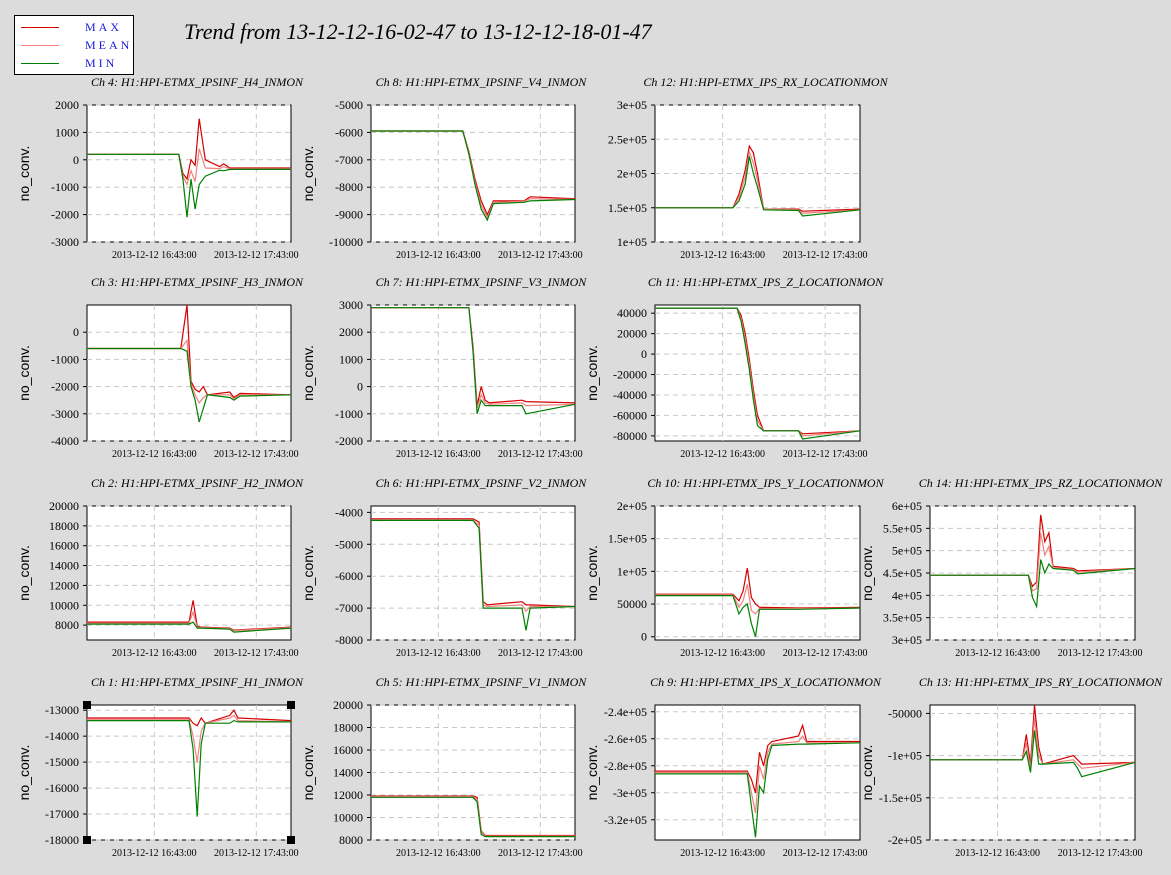 This screenshot has height=875, width=1171. What do you see at coordinates (197, 682) in the screenshot?
I see `chart-title: Ch 1: H1:HPI-ETMX_IPSINF_H1_INMON` at bounding box center [197, 682].